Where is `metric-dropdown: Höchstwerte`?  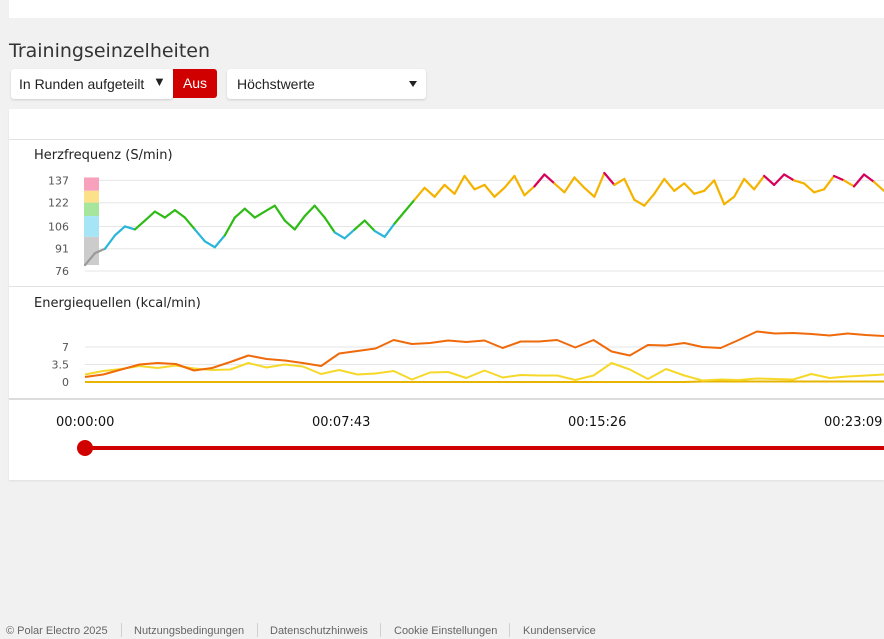
metric-dropdown: Höchstwerte is located at coordinates (326, 84).